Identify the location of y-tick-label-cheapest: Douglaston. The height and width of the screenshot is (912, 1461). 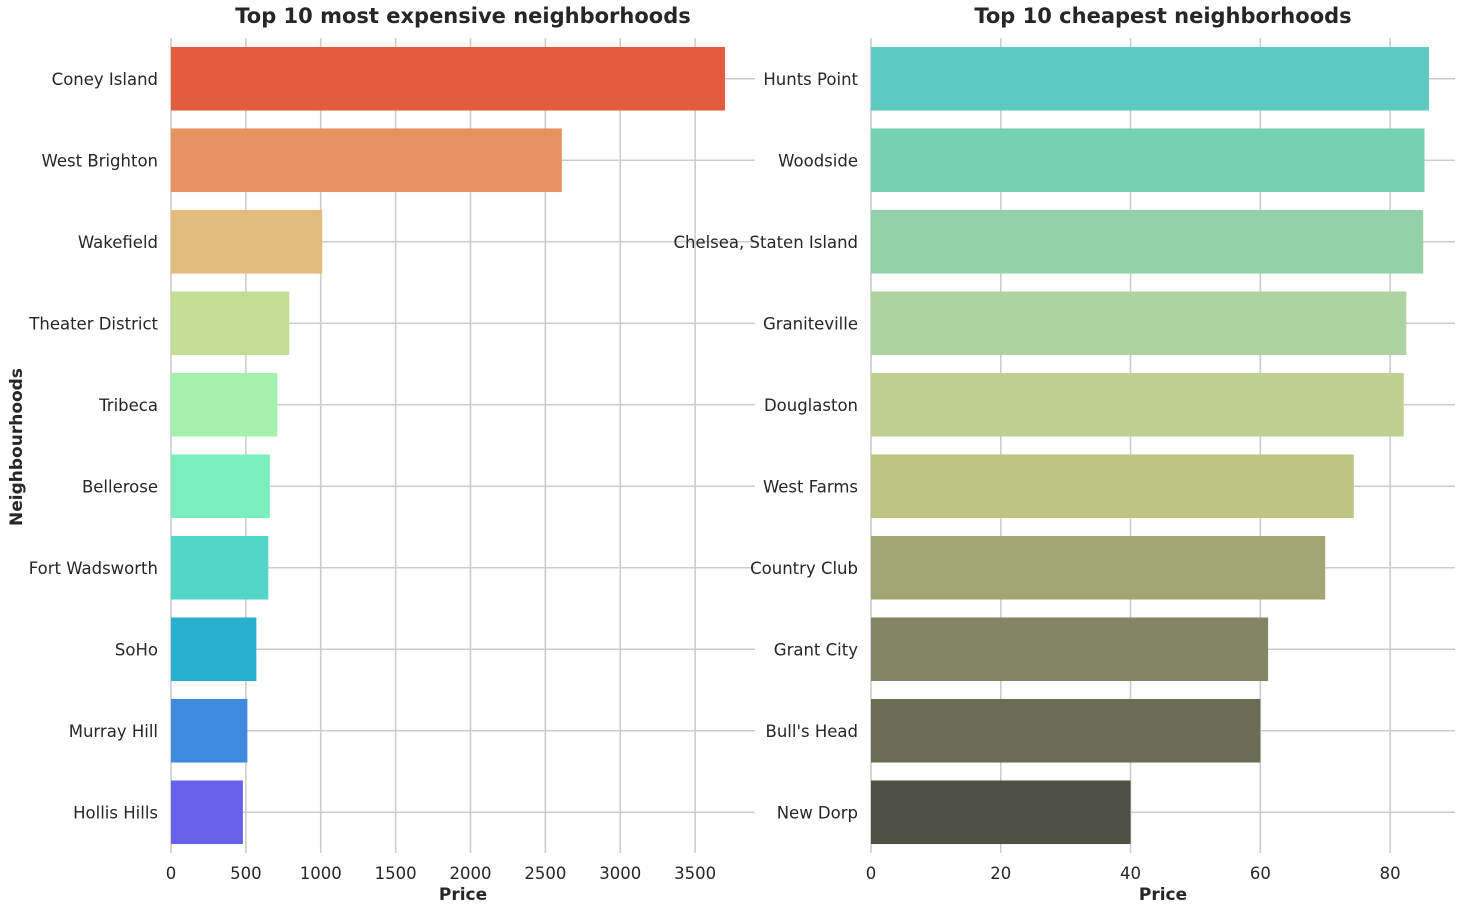
(811, 405).